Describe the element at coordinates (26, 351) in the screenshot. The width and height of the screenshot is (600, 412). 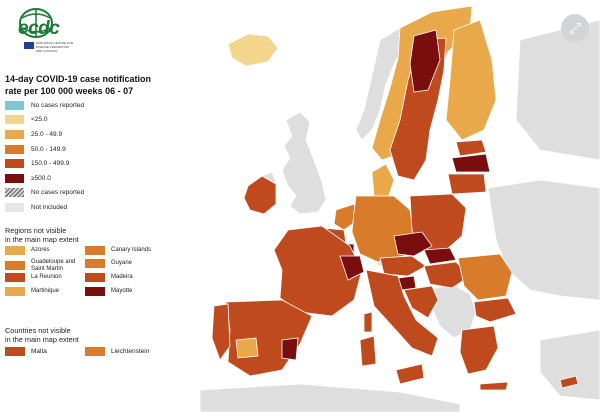
I see `country-item: Malta` at that location.